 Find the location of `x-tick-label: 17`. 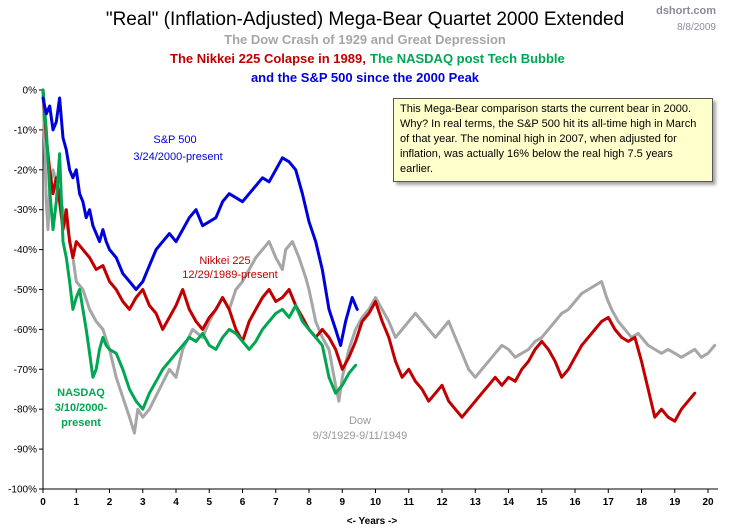

x-tick-label: 17 is located at coordinates (609, 502).